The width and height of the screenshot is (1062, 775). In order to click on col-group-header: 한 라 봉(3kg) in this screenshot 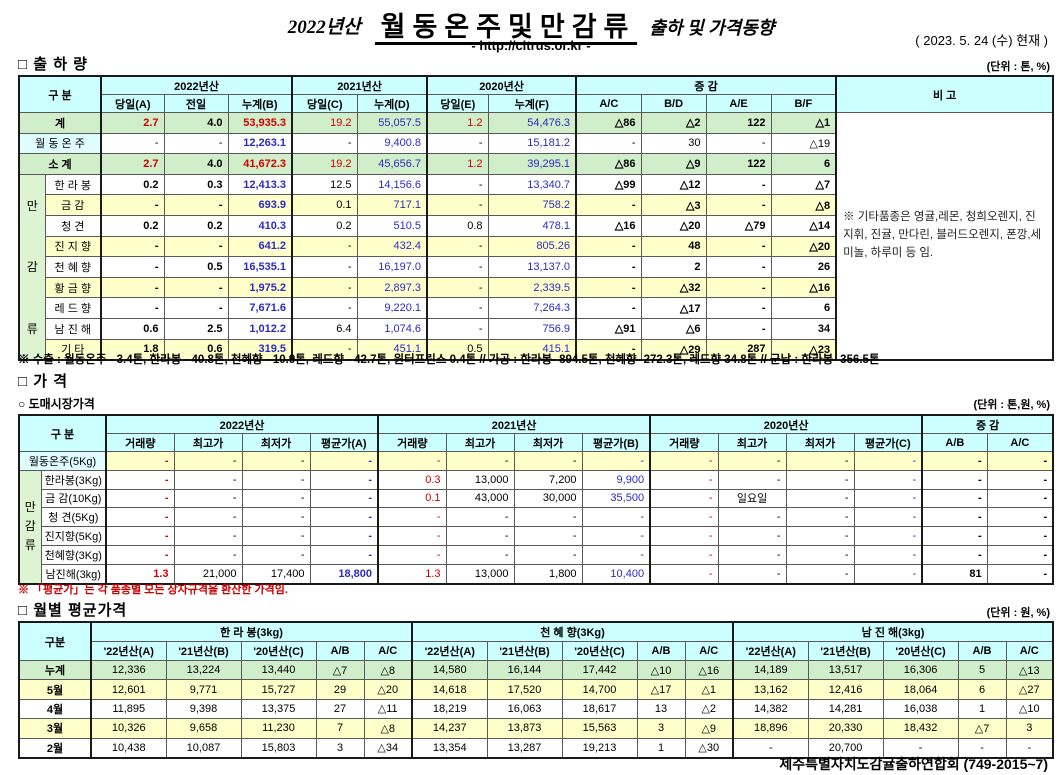, I will do `click(251, 631)`.